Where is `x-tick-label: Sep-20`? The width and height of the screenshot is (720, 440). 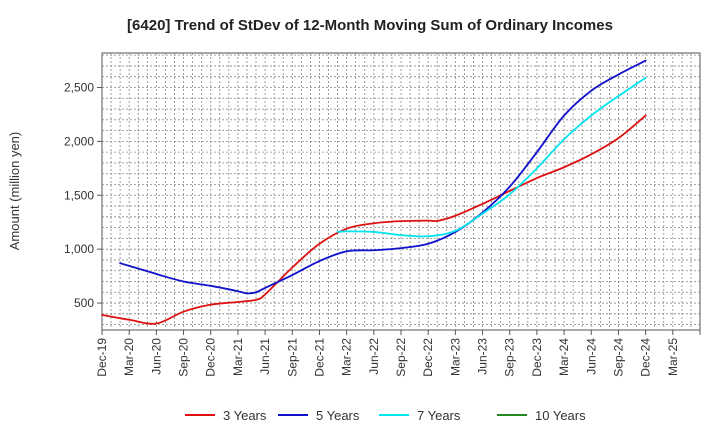
x-tick-label: Sep-20 is located at coordinates (184, 357).